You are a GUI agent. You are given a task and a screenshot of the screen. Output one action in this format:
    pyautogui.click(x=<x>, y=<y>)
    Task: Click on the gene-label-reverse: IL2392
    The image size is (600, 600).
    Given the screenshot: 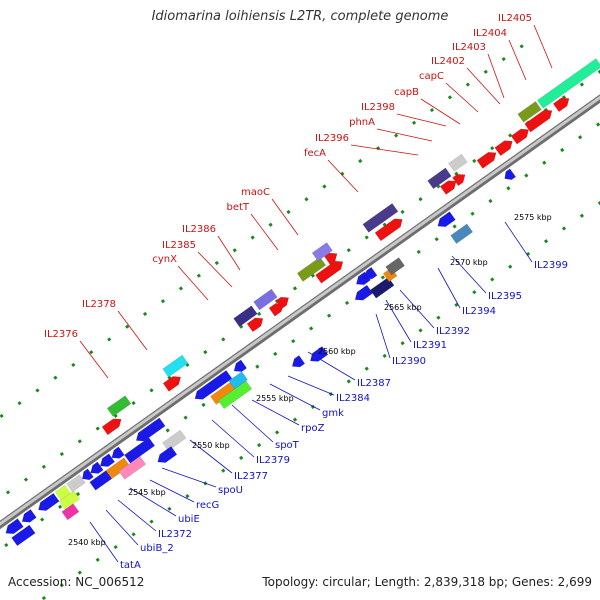 What is the action you would take?
    pyautogui.click(x=453, y=331)
    